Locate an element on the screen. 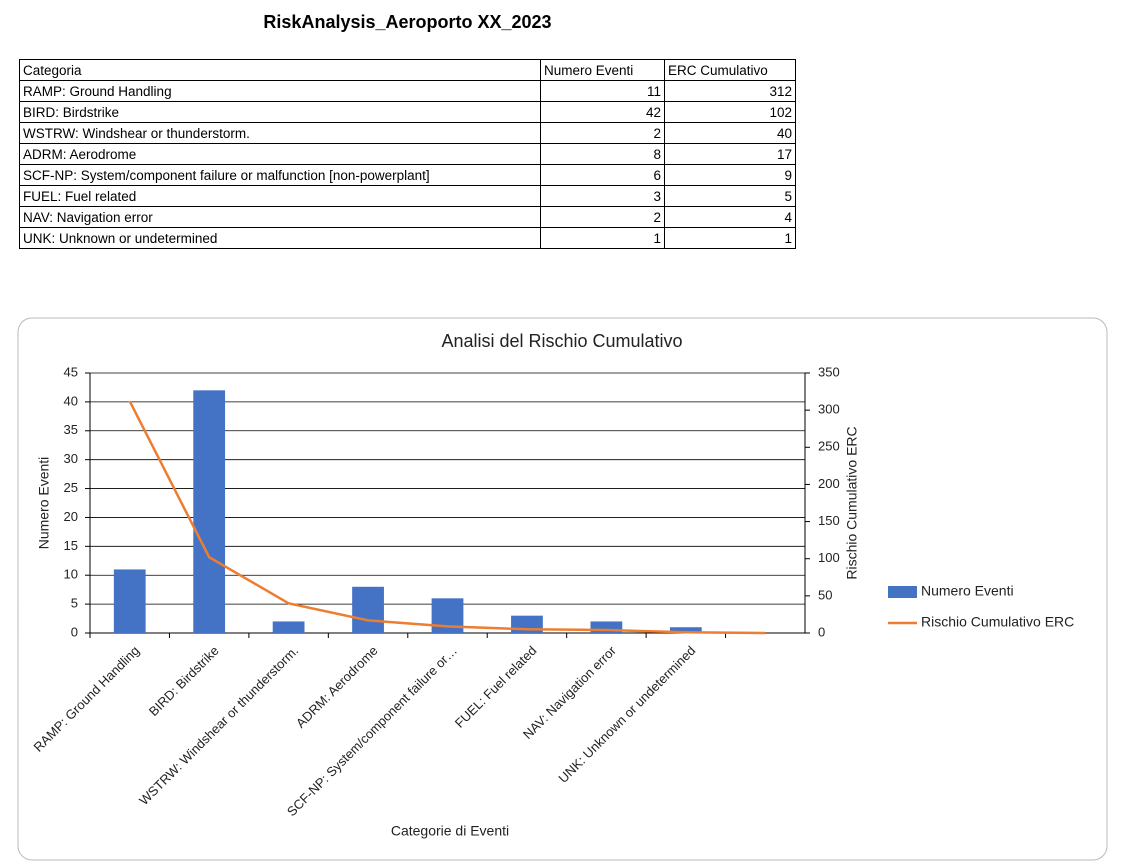 Image resolution: width=1121 pixels, height=867 pixels. y2-tick-label: 50 is located at coordinates (825, 594).